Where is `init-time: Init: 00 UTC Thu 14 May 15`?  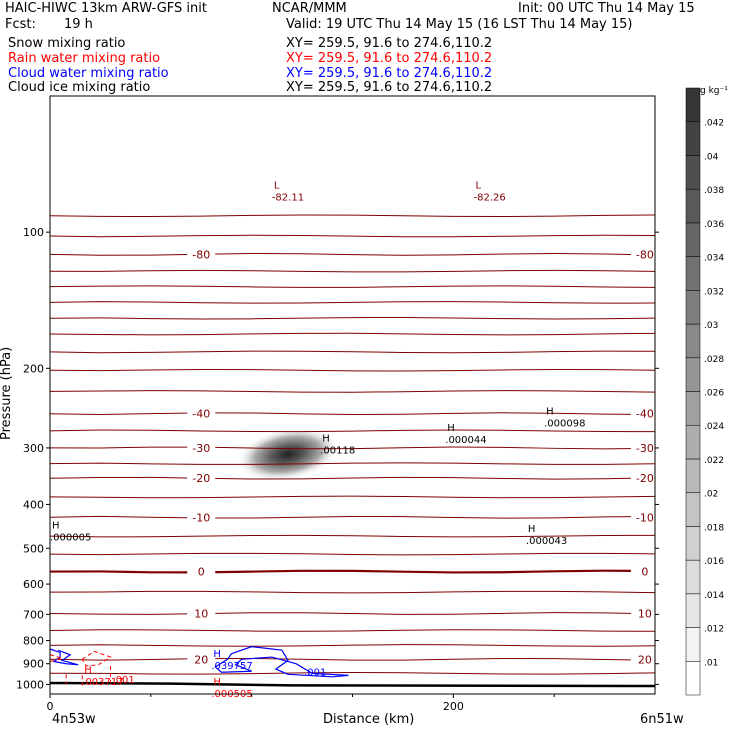
init-time: Init: 00 UTC Thu 14 May 15 is located at coordinates (606, 8).